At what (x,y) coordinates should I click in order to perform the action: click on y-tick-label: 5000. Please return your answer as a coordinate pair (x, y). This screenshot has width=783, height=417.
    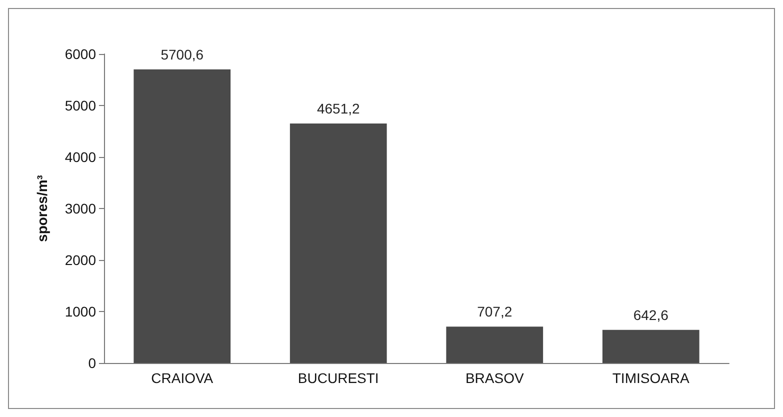
    Looking at the image, I should click on (80, 106).